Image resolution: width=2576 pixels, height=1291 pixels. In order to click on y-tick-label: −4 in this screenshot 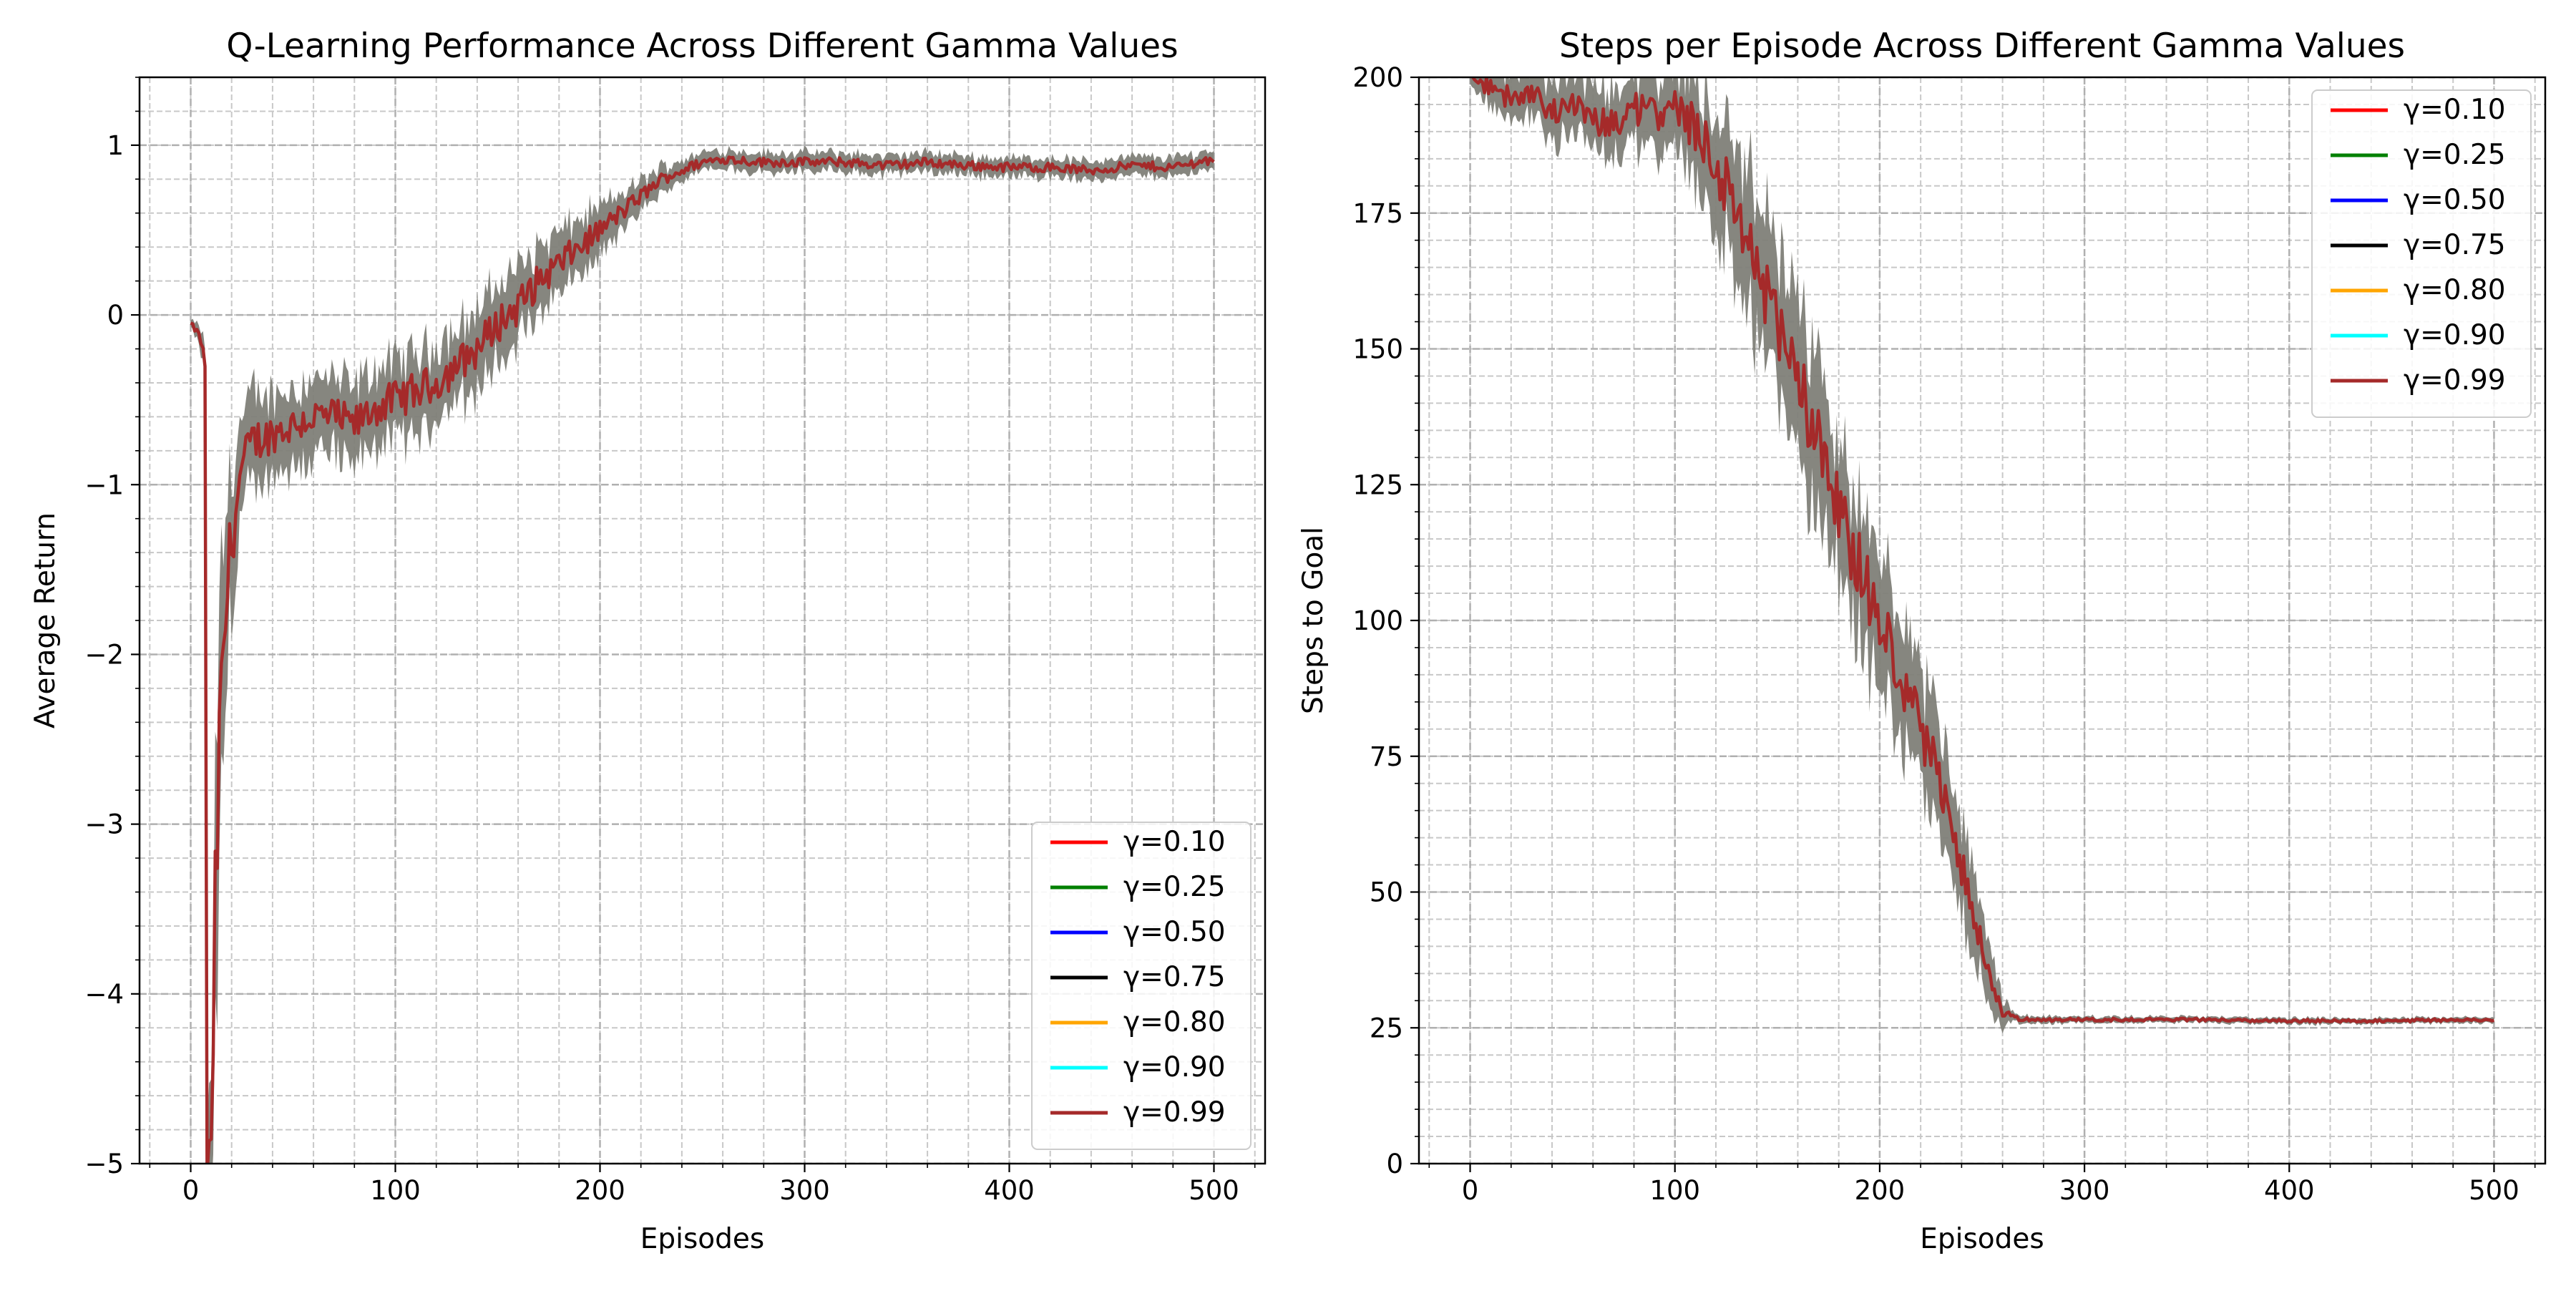, I will do `click(104, 994)`.